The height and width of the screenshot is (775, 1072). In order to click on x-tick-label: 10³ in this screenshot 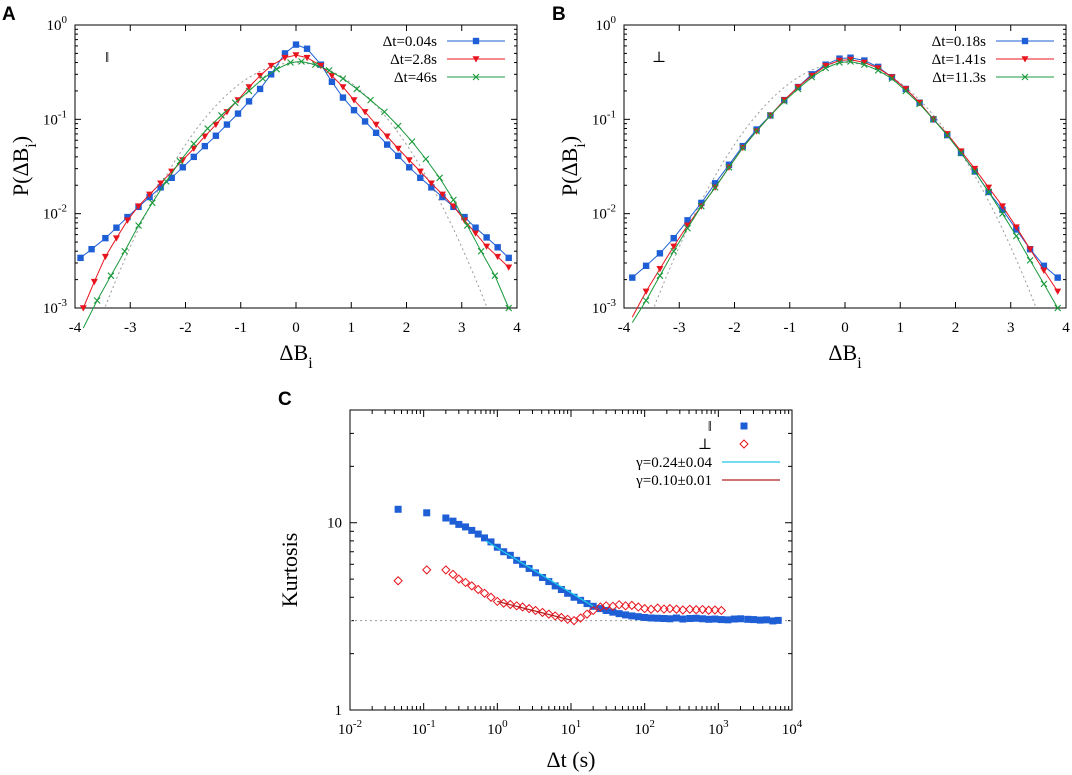, I will do `click(718, 728)`.